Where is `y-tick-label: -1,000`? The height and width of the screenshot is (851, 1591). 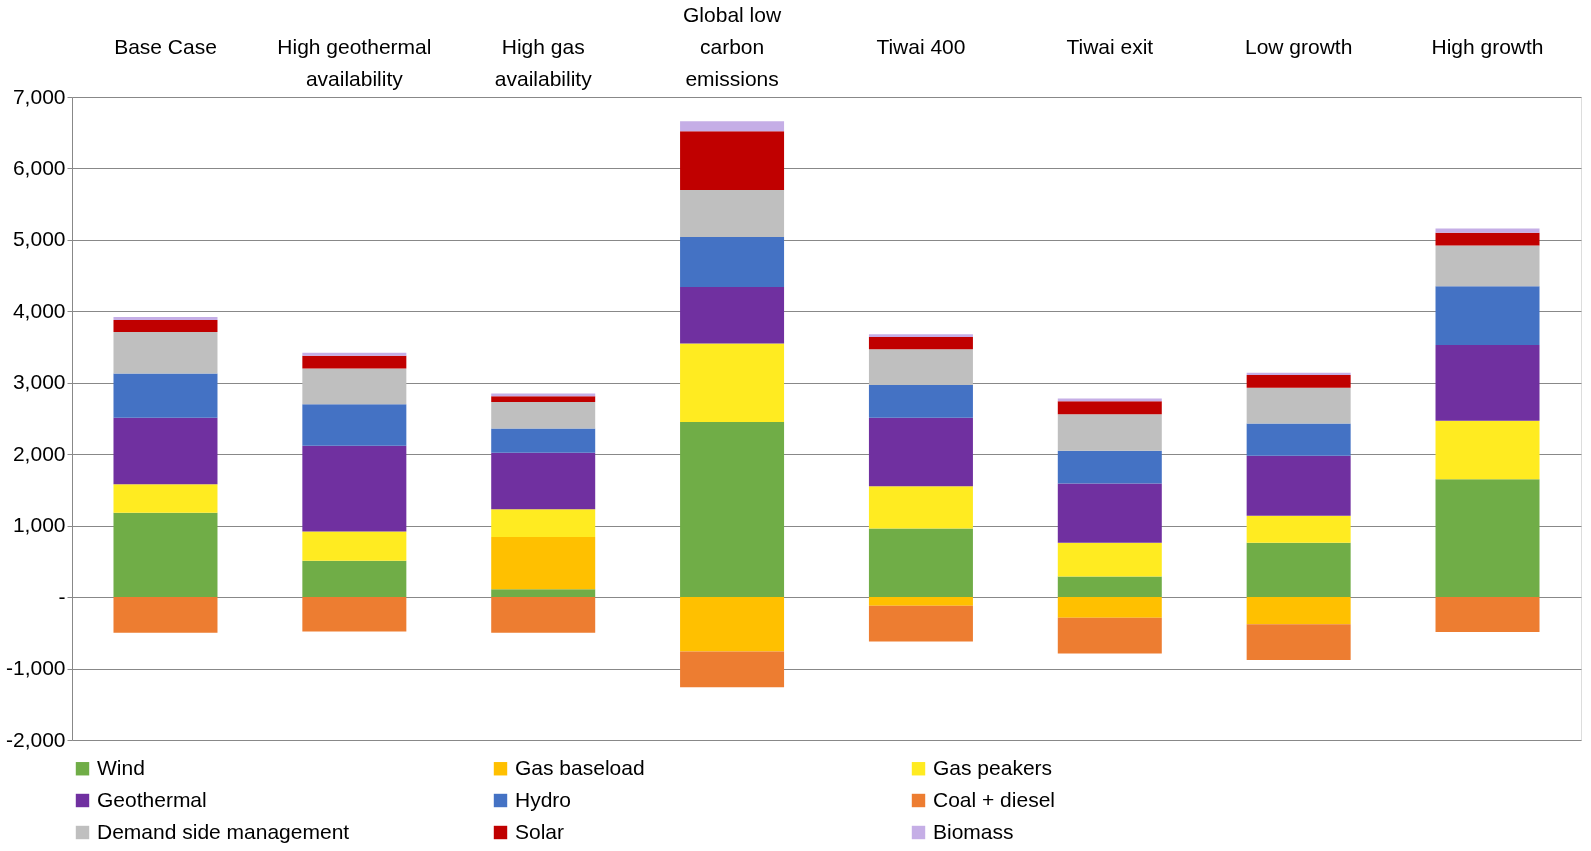 y-tick-label: -1,000 is located at coordinates (35, 668).